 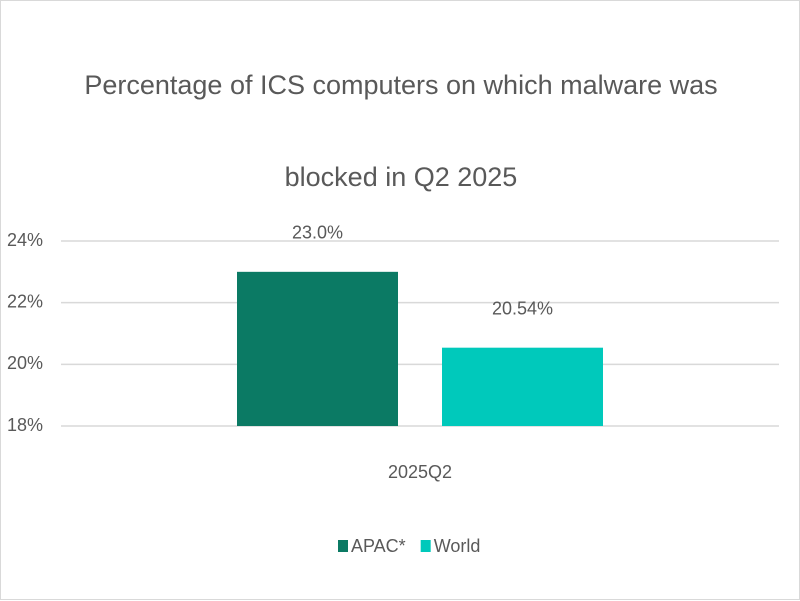 What do you see at coordinates (25, 425) in the screenshot?
I see `y-tick-label: 18%` at bounding box center [25, 425].